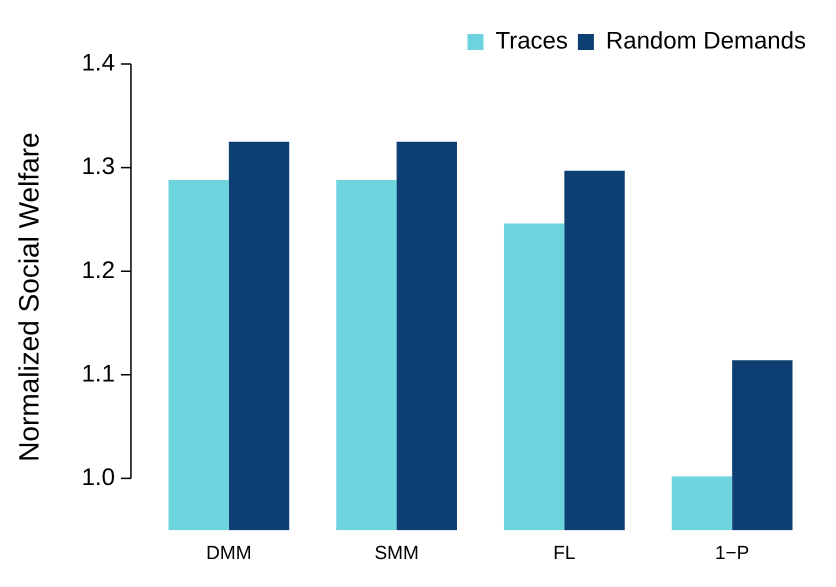  What do you see at coordinates (564, 553) in the screenshot?
I see `x-tick-label: FL` at bounding box center [564, 553].